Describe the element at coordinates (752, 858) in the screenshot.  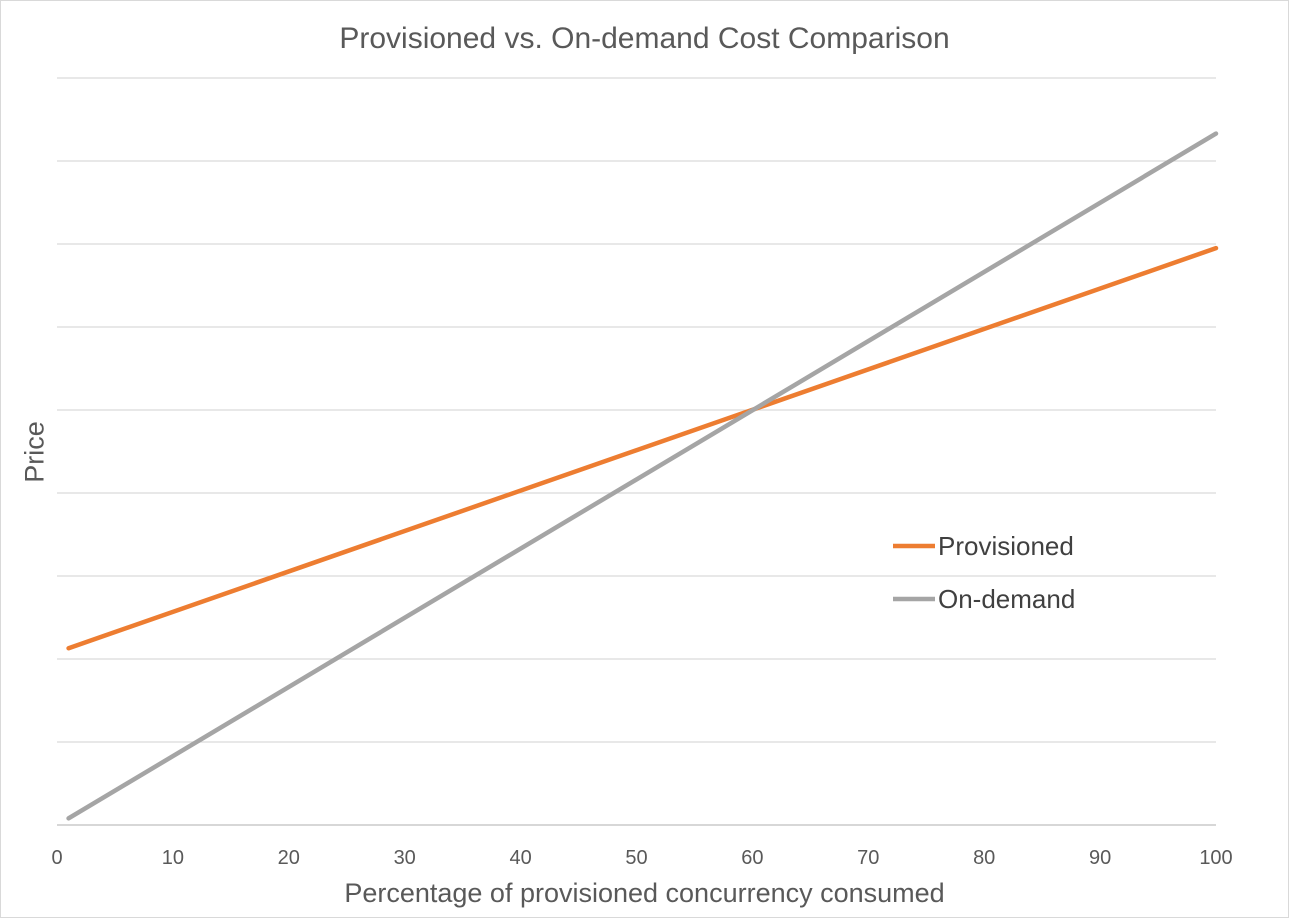
I see `x-tick-label: 60` at that location.